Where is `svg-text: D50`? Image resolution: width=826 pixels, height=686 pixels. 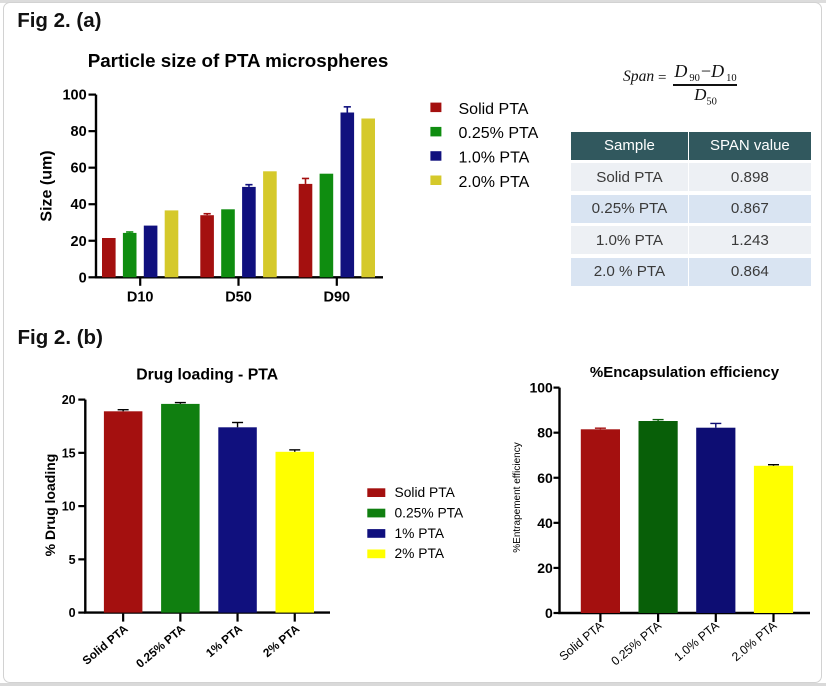
svg-text: D50 is located at coordinates (238, 297).